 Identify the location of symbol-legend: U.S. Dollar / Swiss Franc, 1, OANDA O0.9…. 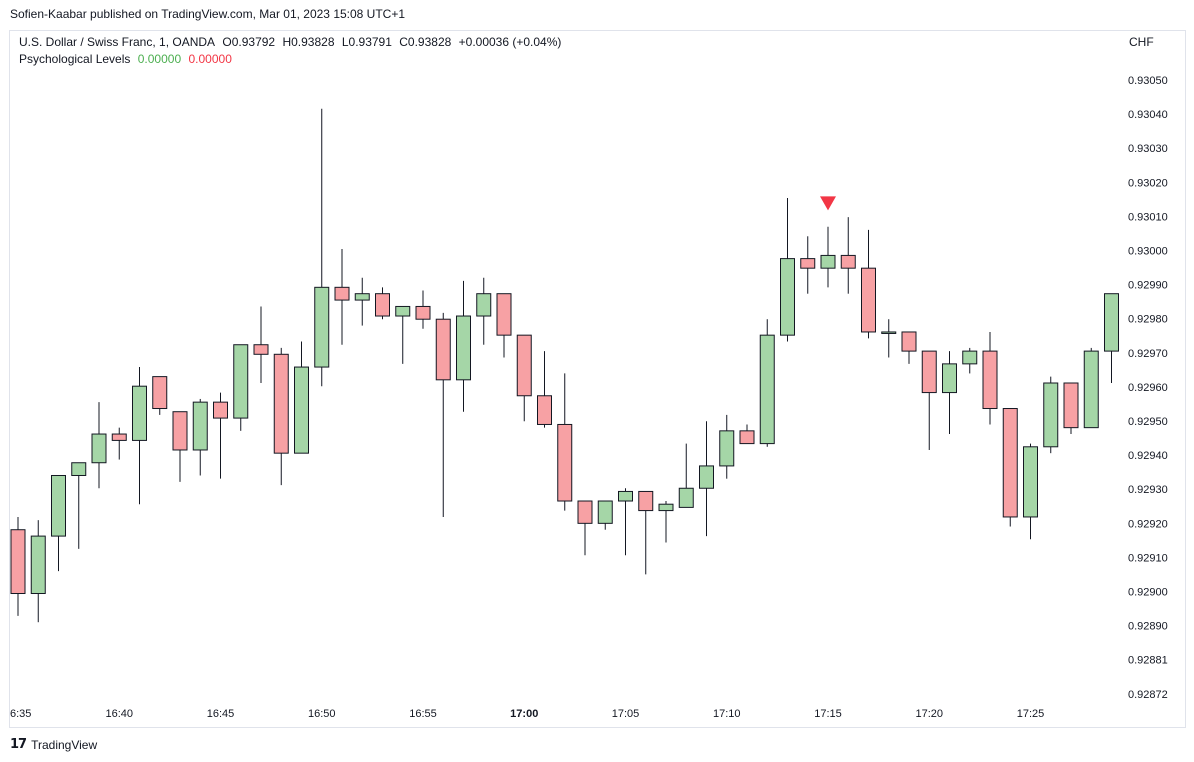
(292, 42).